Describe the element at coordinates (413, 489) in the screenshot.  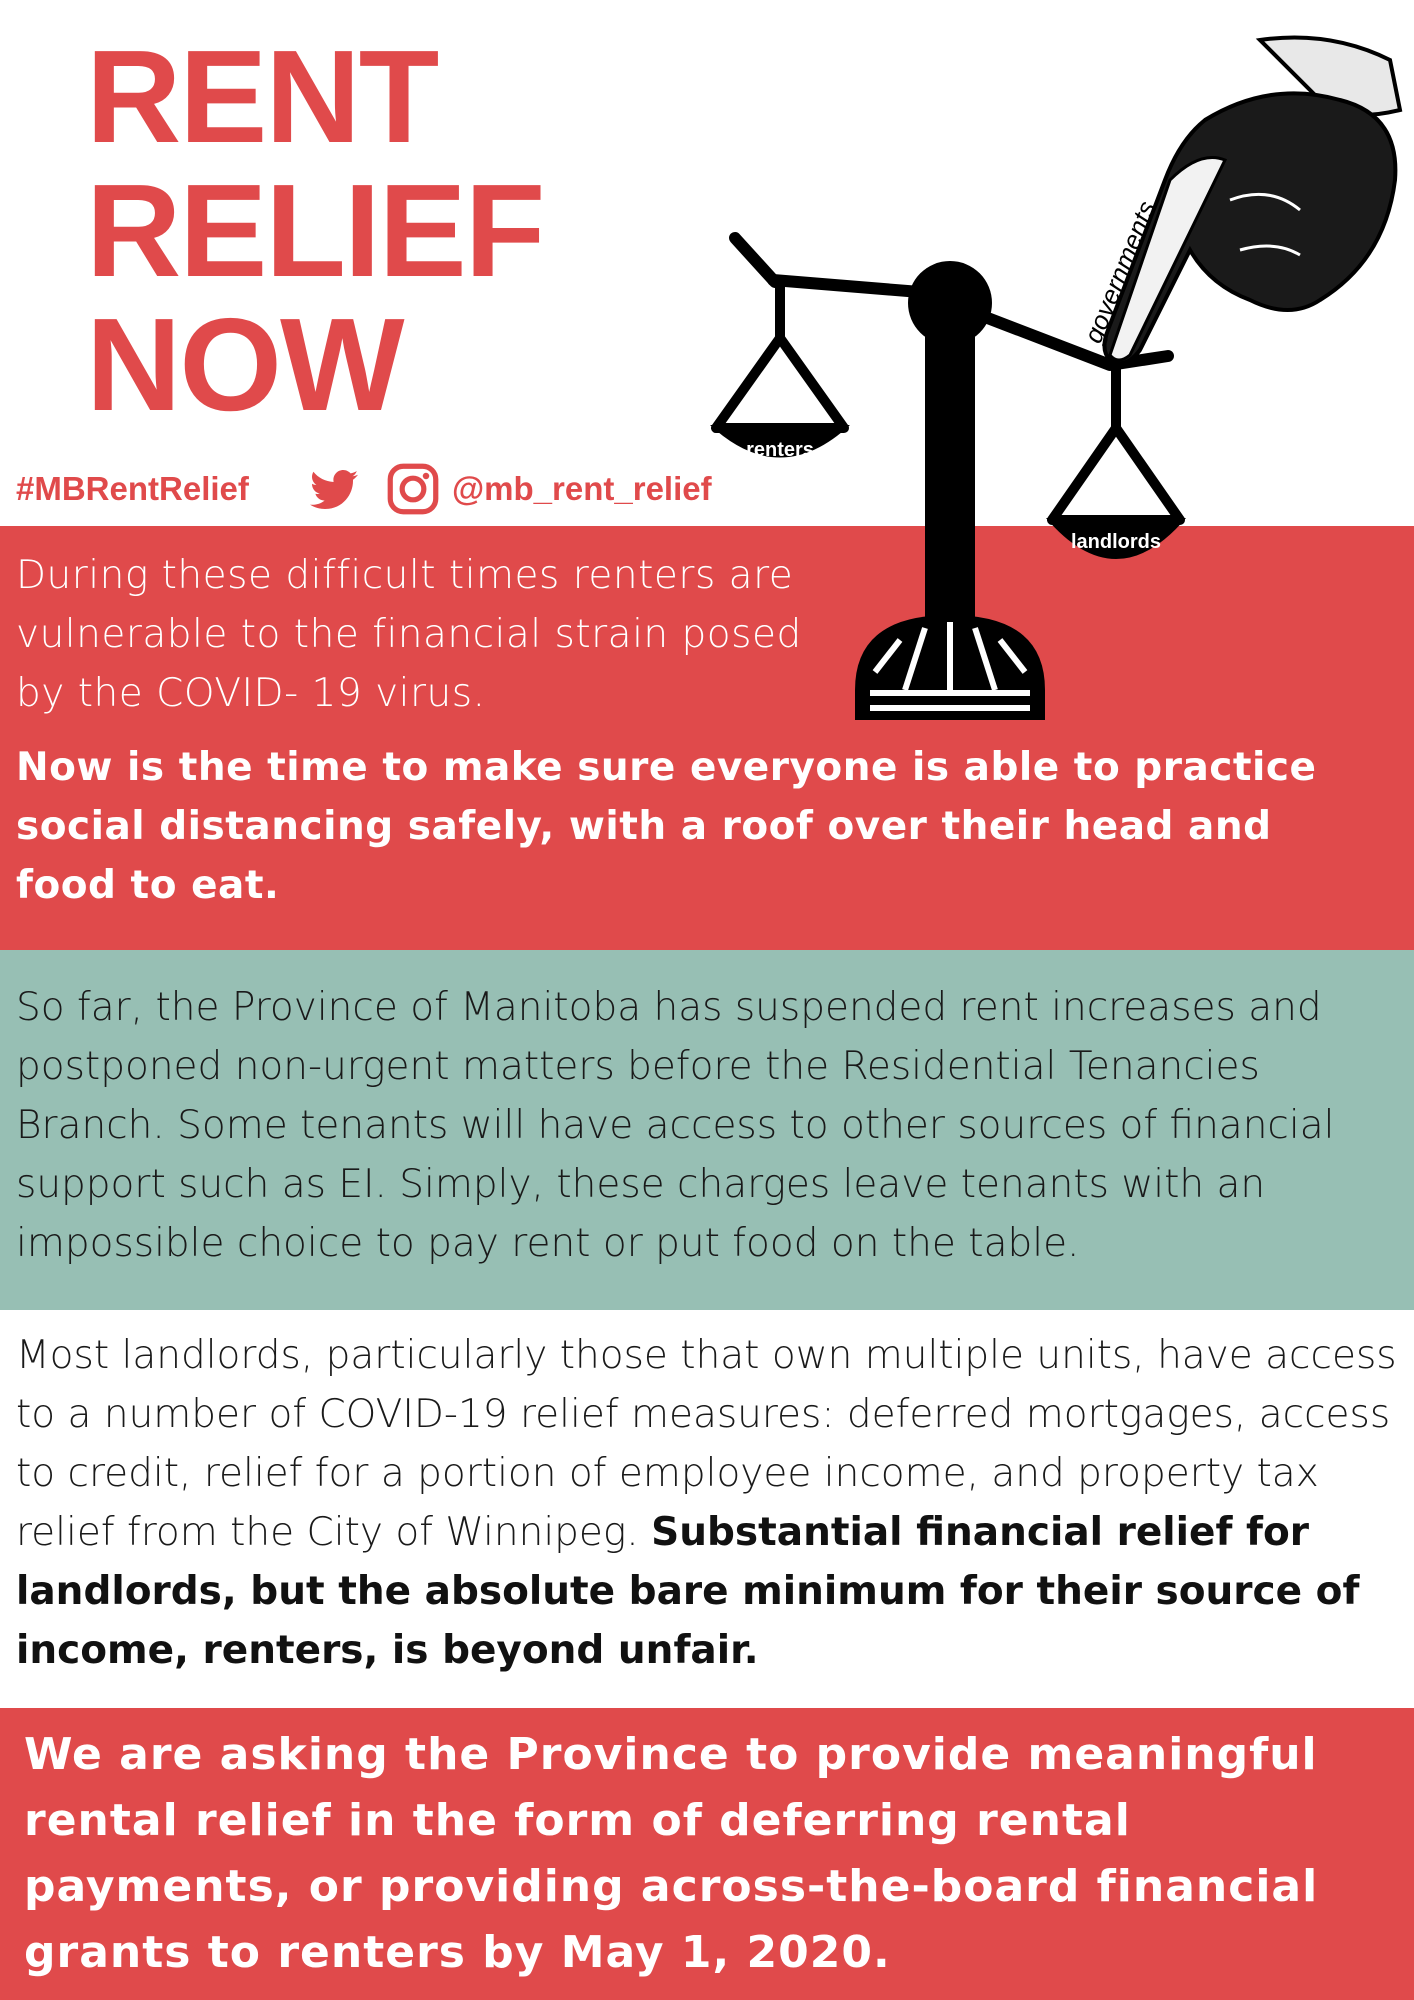
I see `instagram-icon` at that location.